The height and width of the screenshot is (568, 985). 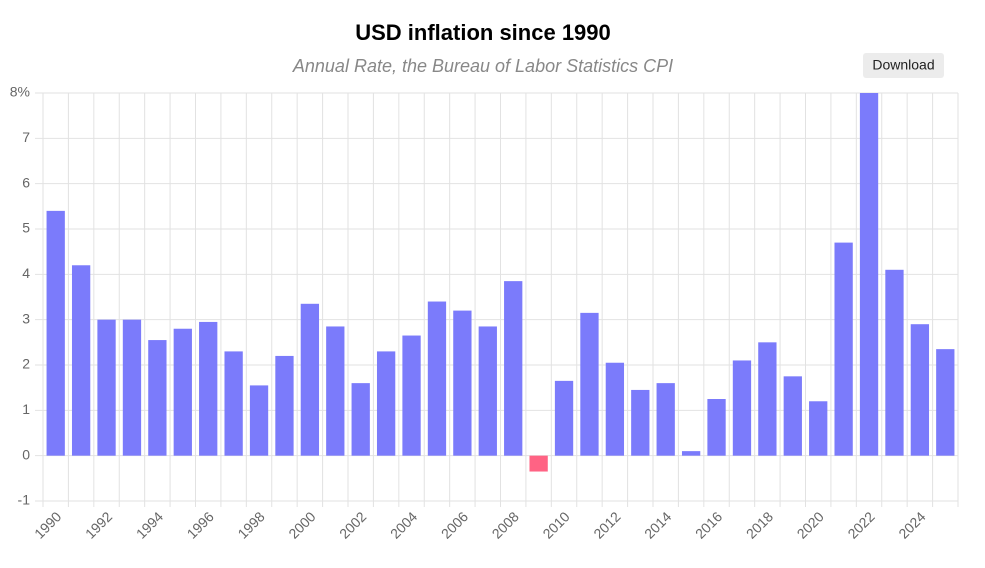 I want to click on x-tick-label: 2012, so click(x=606, y=524).